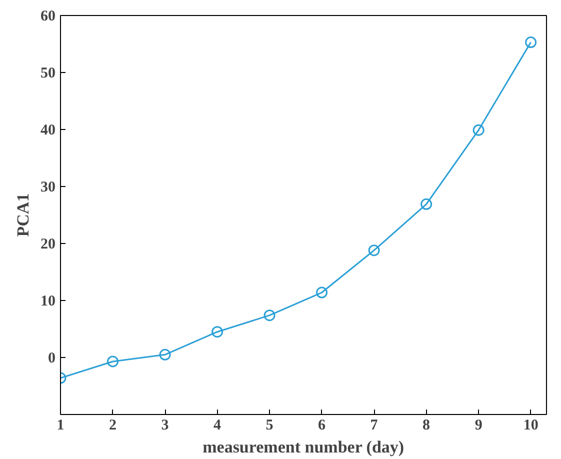 The height and width of the screenshot is (459, 561). What do you see at coordinates (113, 426) in the screenshot?
I see `x-tick-label: 2` at bounding box center [113, 426].